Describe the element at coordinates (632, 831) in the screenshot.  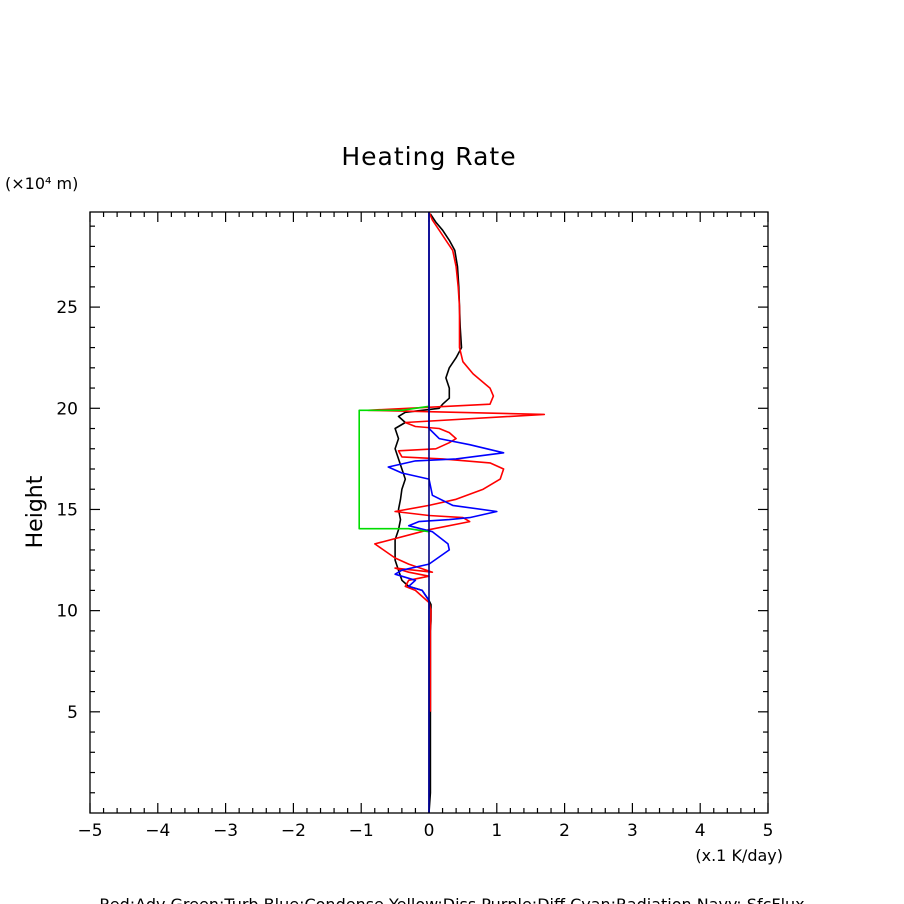
I see `x-tick-label: 3` at that location.